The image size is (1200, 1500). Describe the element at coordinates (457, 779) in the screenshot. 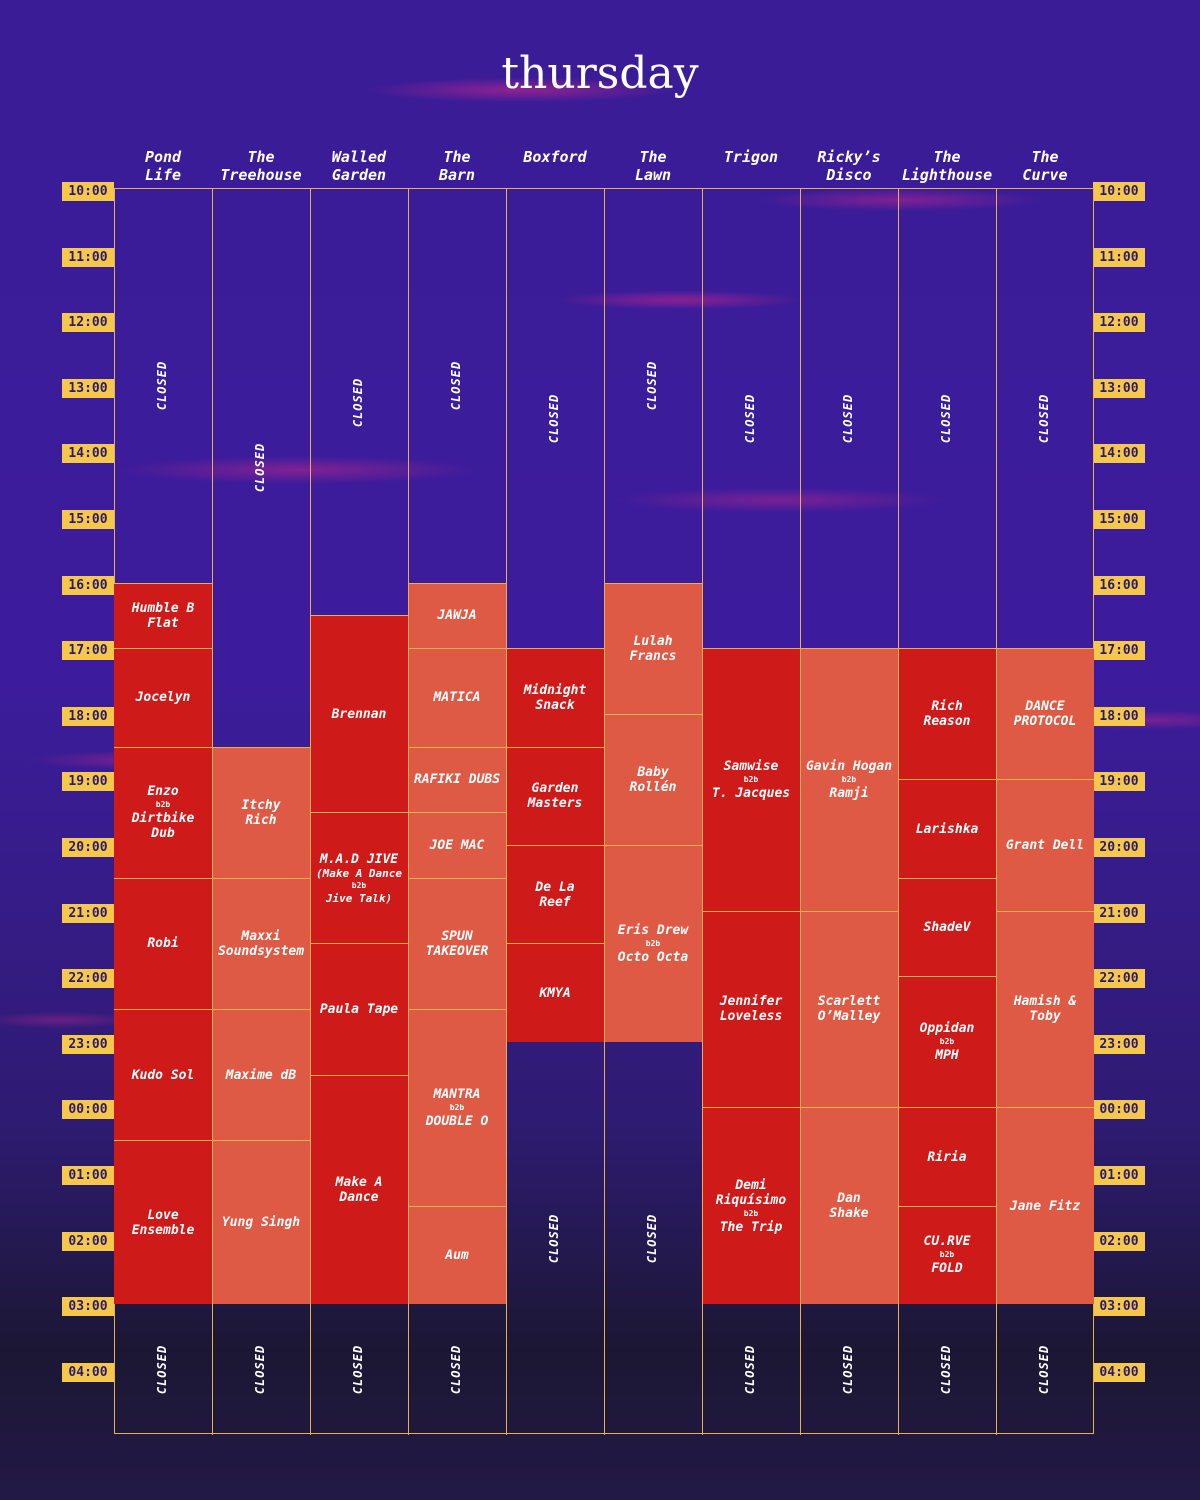

I see `artist-slot: RAFIKI DUBS` at that location.